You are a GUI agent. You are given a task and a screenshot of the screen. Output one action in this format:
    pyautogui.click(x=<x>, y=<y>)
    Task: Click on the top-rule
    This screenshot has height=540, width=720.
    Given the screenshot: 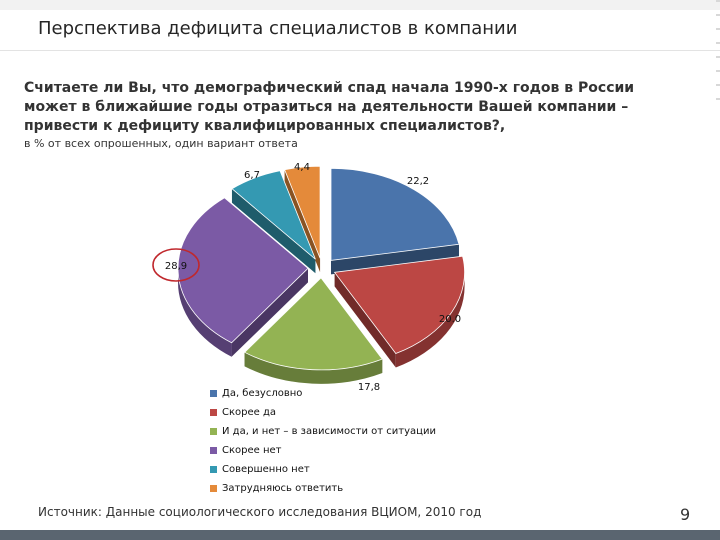 What is the action you would take?
    pyautogui.click(x=360, y=5)
    